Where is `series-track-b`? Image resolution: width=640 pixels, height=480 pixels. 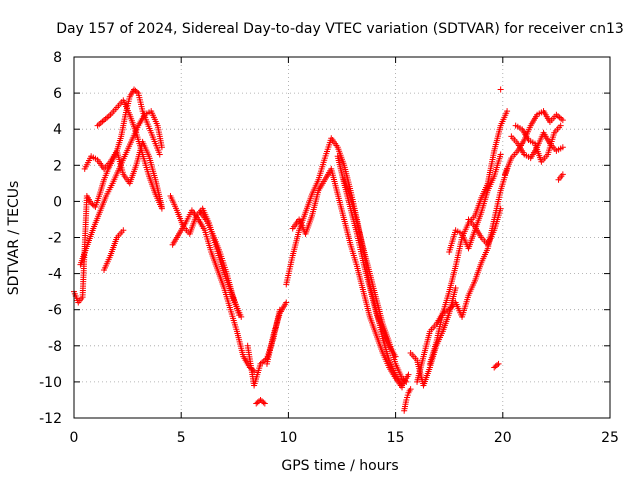
series-track-b is located at coordinates (121, 188).